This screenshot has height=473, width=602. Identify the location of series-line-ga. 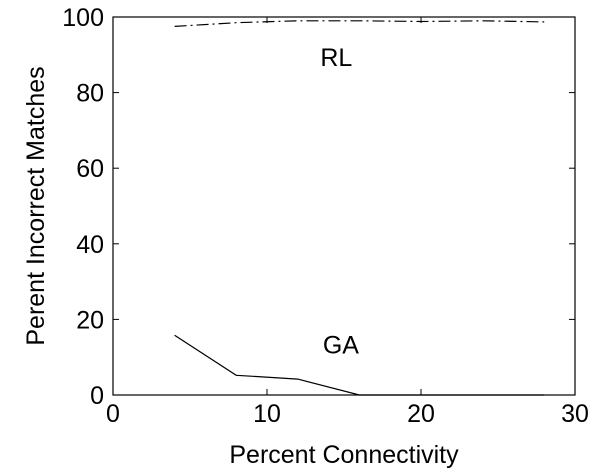
(359, 365).